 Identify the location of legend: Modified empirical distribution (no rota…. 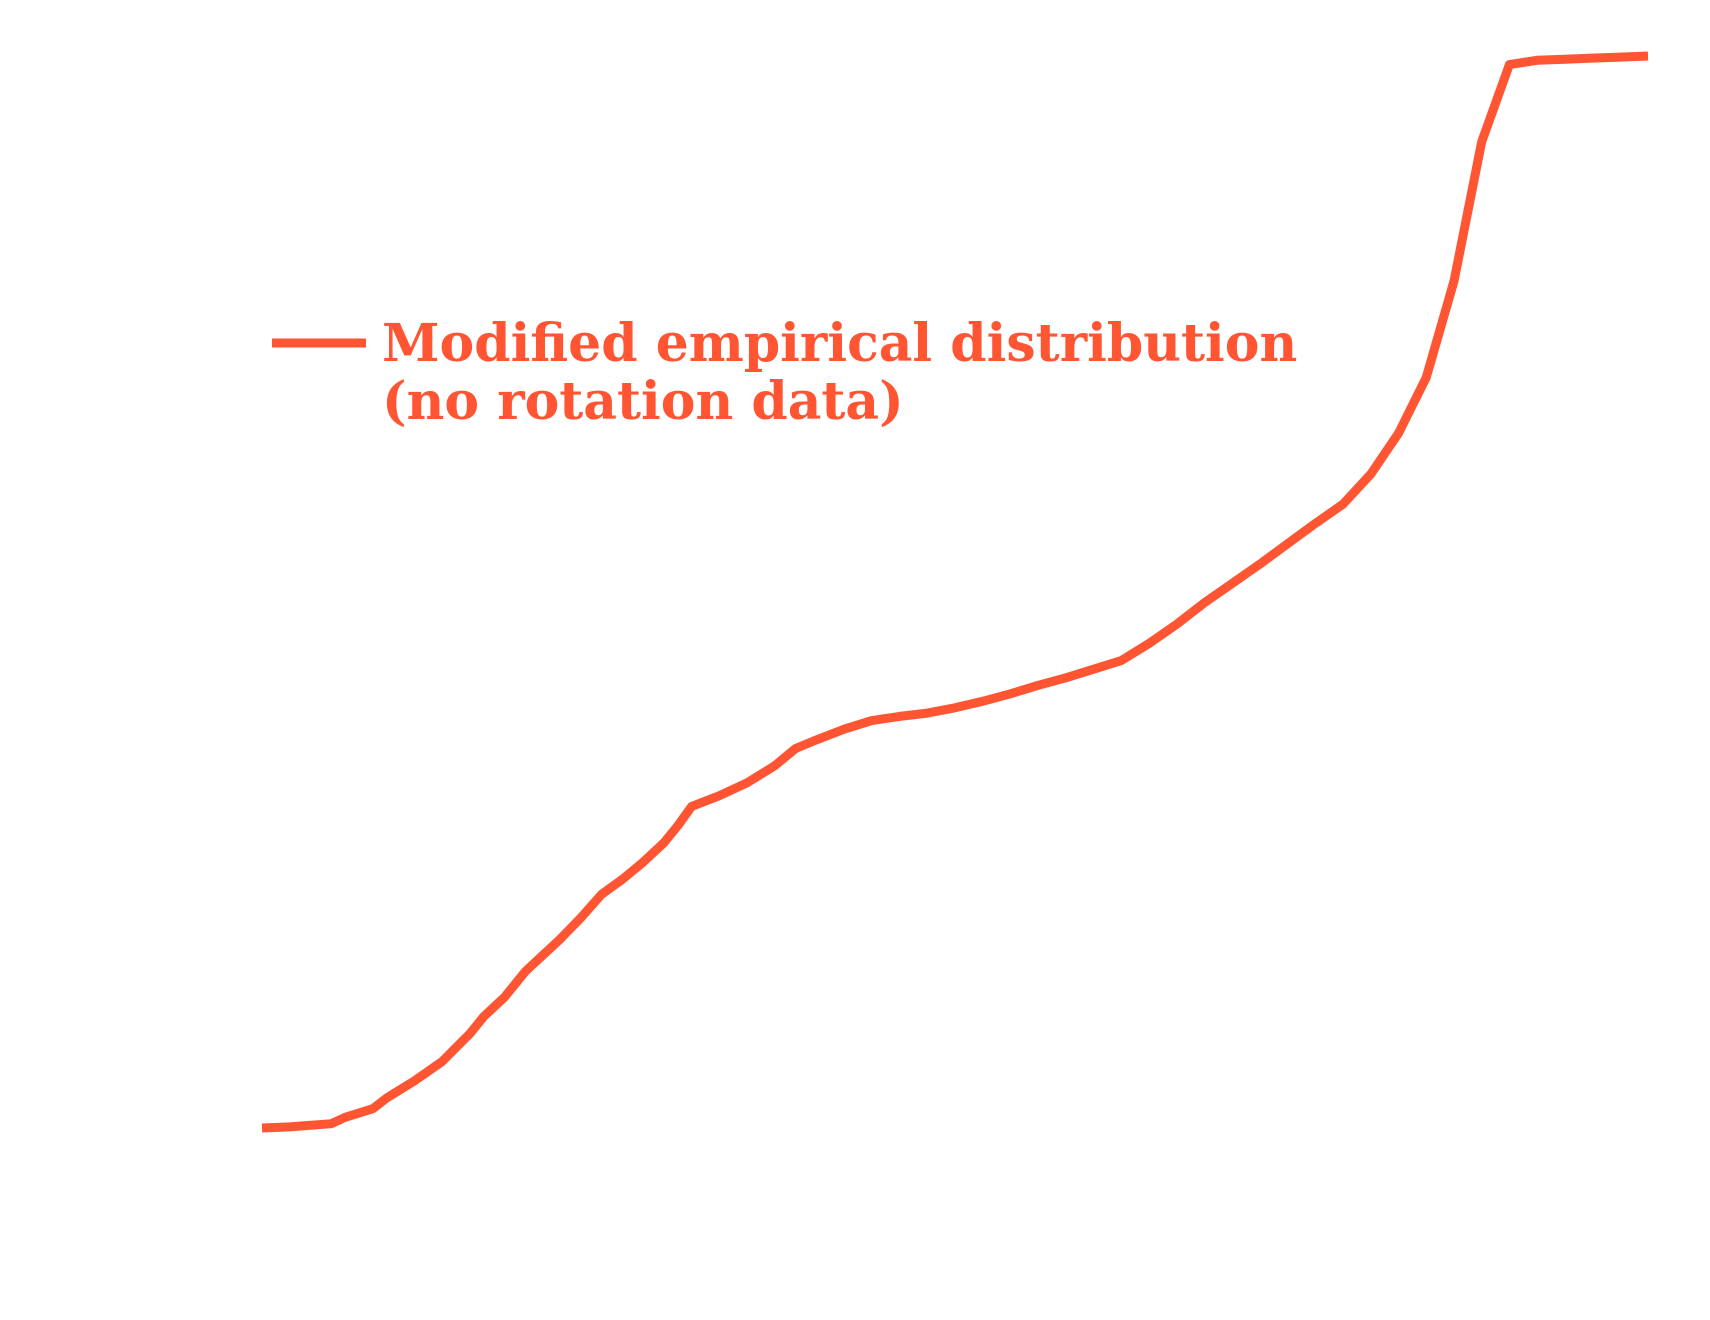
(784, 372).